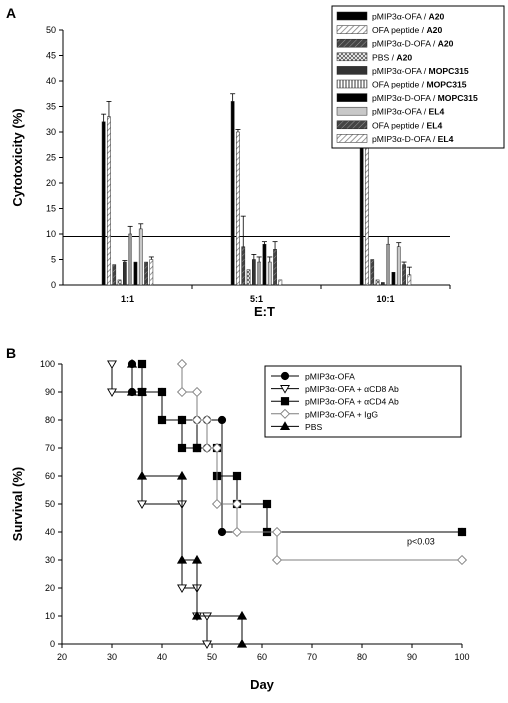  What do you see at coordinates (127, 299) in the screenshot?
I see `x-tick-label: 1:1` at bounding box center [127, 299].